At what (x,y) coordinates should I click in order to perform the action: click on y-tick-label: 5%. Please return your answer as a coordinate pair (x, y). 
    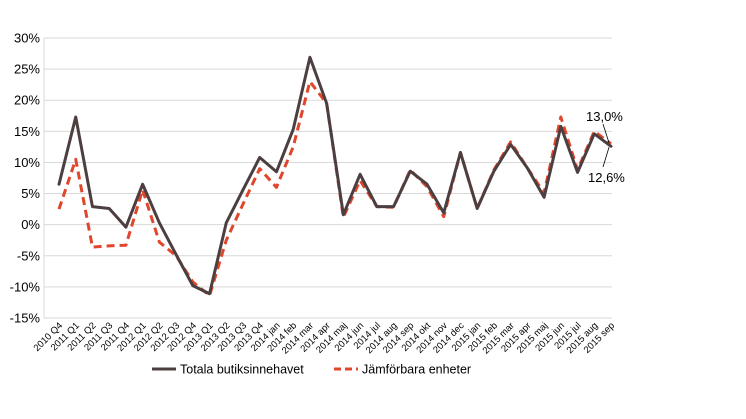
    Looking at the image, I should click on (30, 193).